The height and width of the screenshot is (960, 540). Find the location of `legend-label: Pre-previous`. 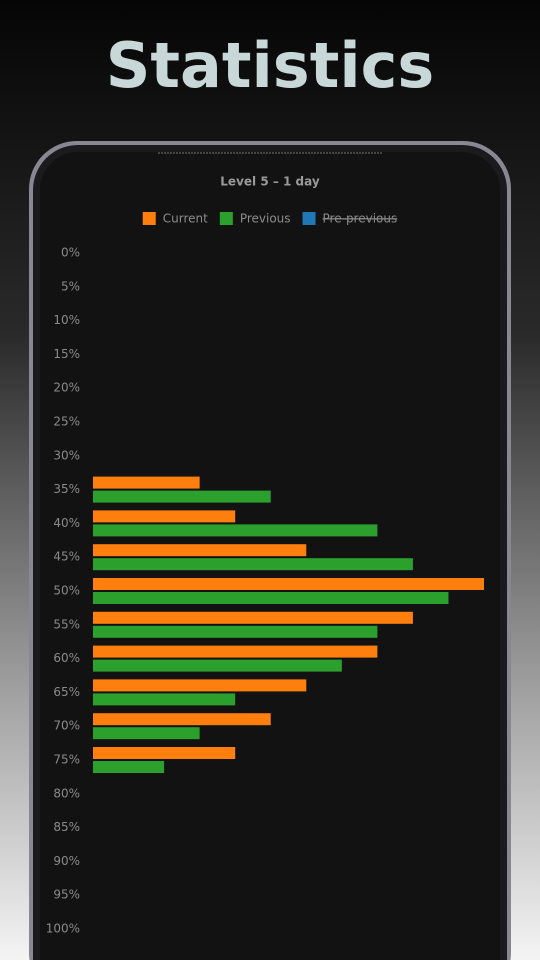

legend-label: Pre-previous is located at coordinates (360, 219).